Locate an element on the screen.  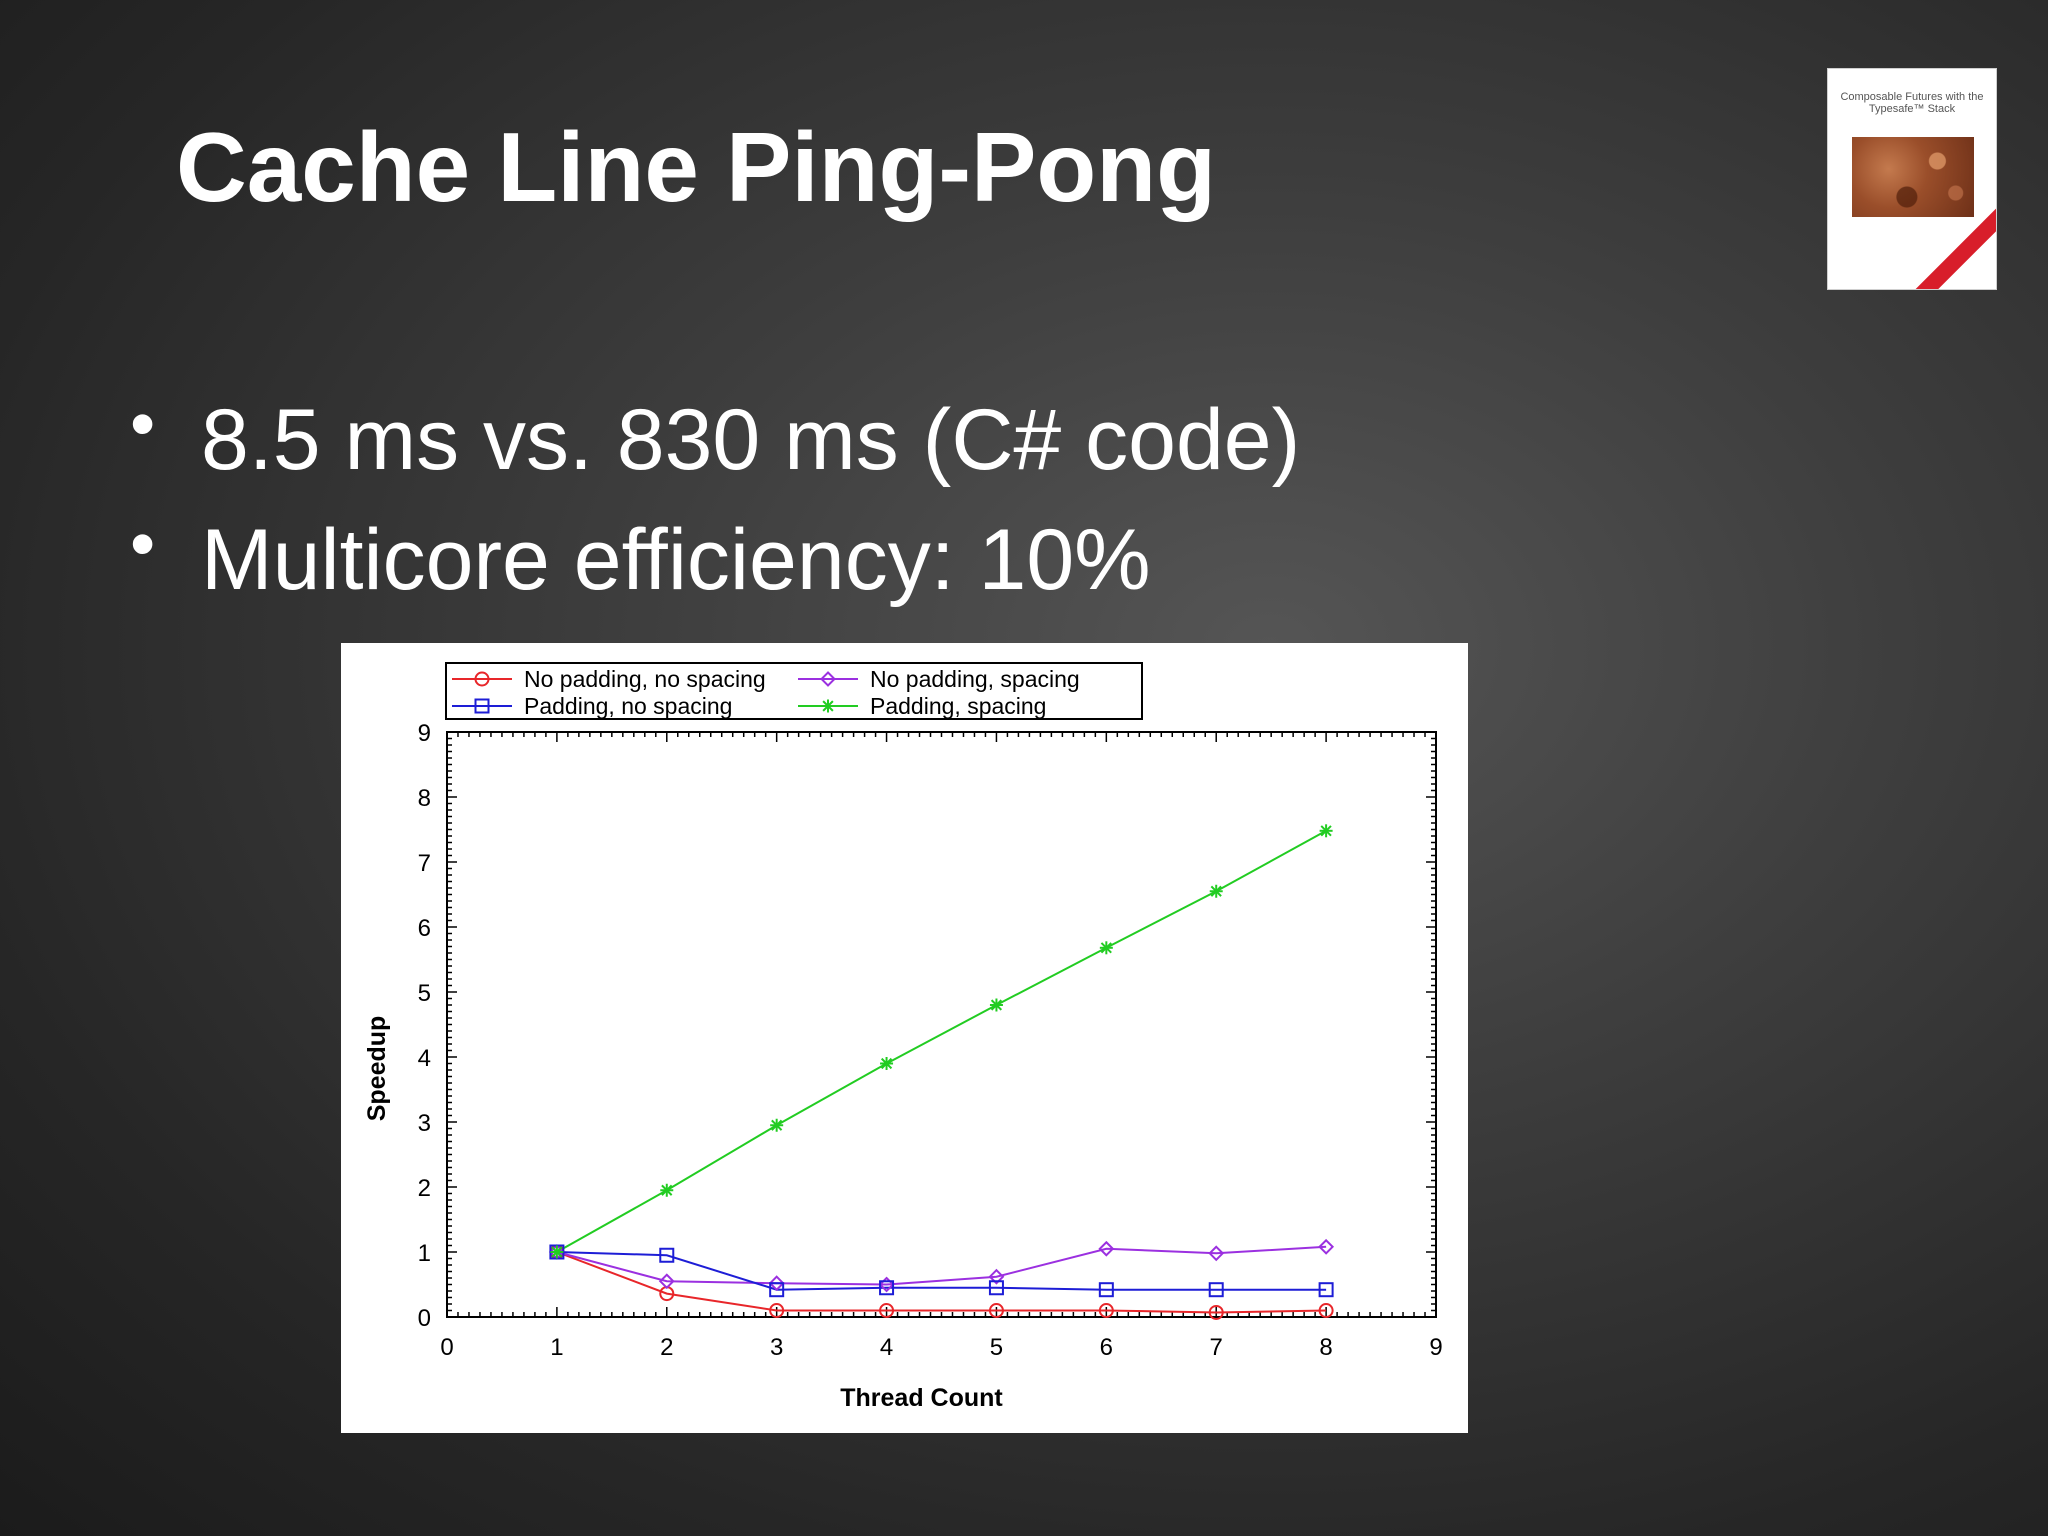
y-tick-label: 8 is located at coordinates (424, 798).